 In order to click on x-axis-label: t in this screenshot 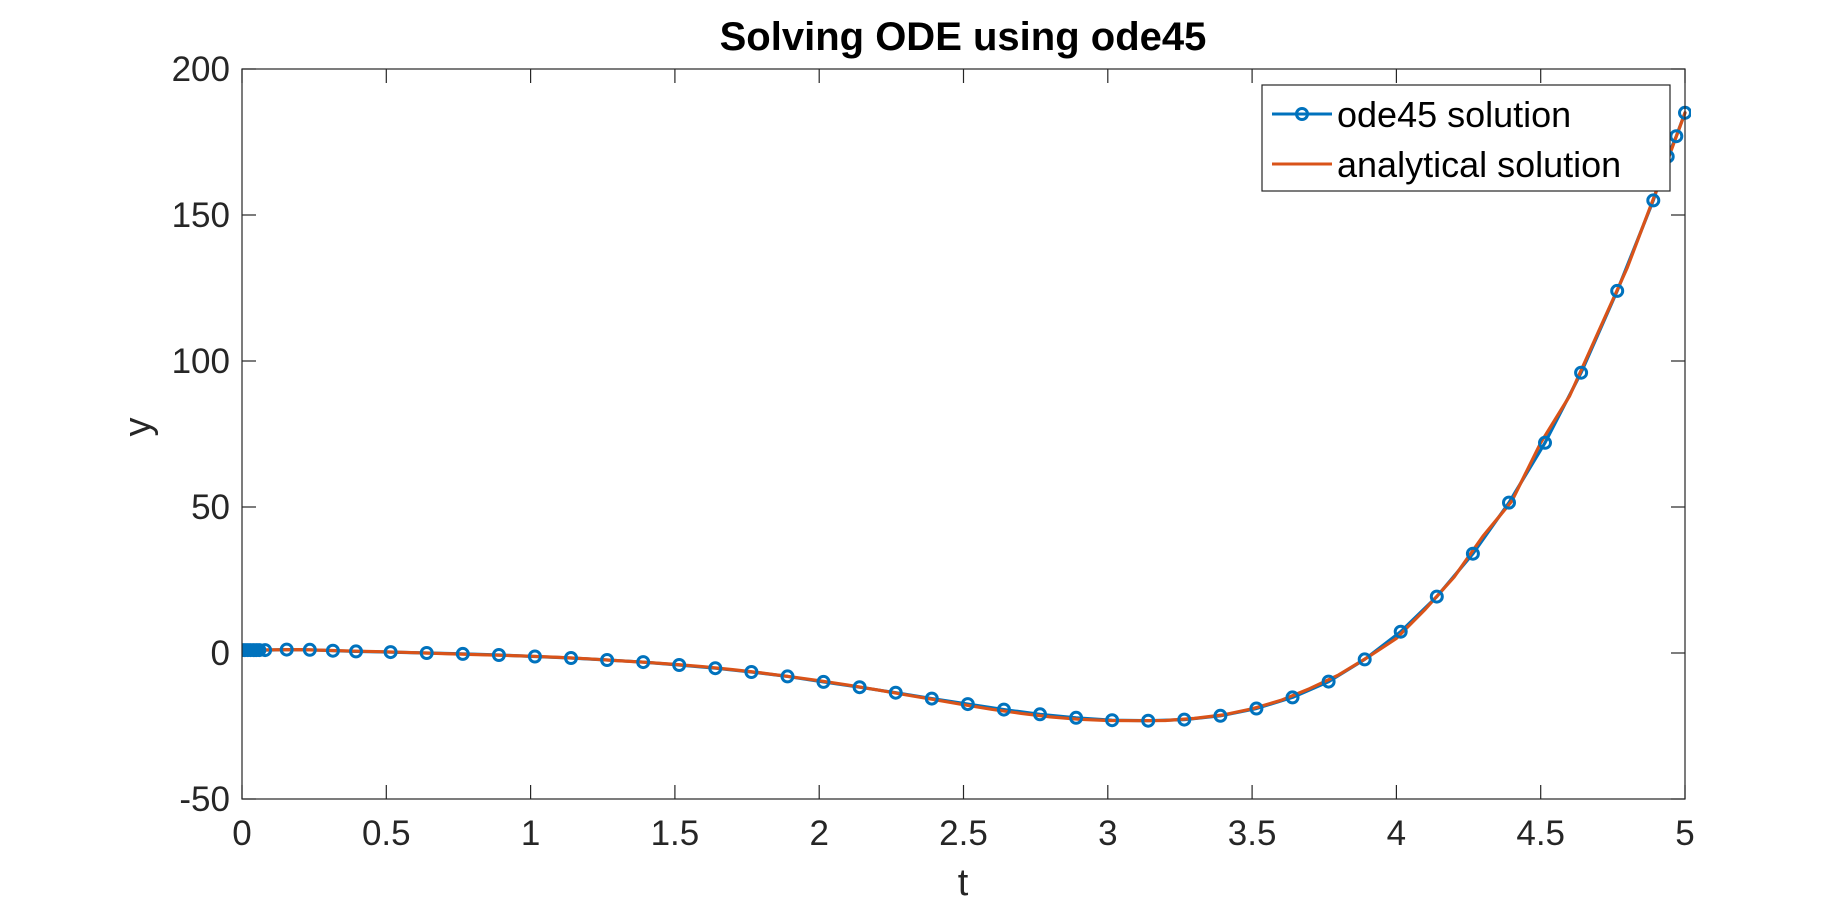, I will do `click(963, 883)`.